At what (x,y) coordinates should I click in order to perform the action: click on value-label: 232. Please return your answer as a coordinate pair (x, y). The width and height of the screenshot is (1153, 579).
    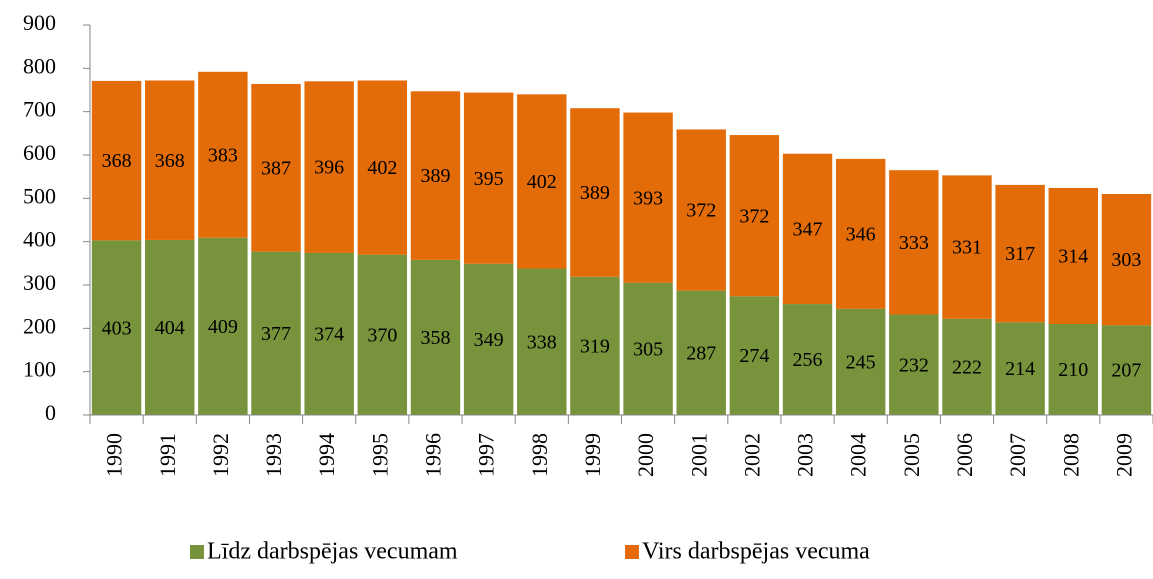
    Looking at the image, I should click on (914, 365).